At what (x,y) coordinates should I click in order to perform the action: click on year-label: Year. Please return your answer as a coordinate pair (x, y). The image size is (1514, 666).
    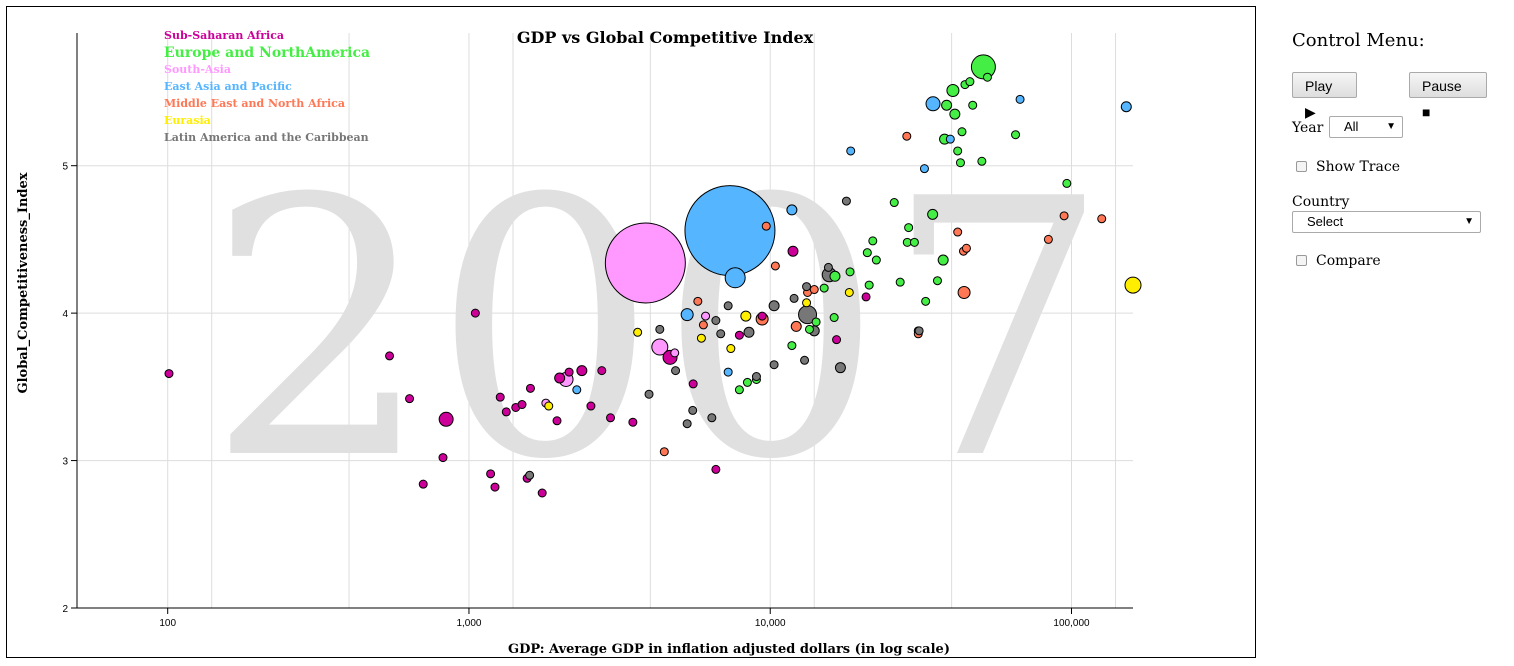
    Looking at the image, I should click on (1308, 128).